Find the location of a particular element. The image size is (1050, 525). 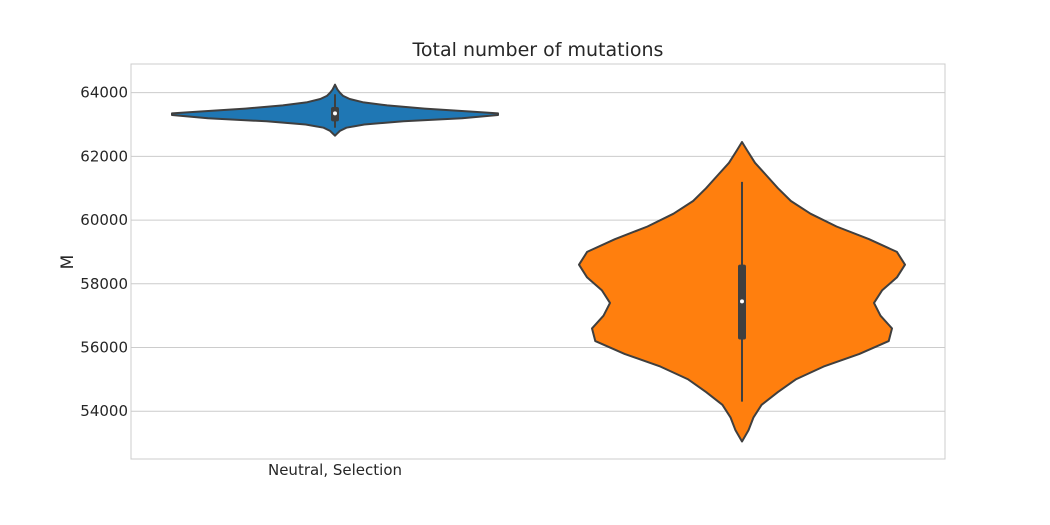

y-tick-label: 58000 is located at coordinates (104, 284).